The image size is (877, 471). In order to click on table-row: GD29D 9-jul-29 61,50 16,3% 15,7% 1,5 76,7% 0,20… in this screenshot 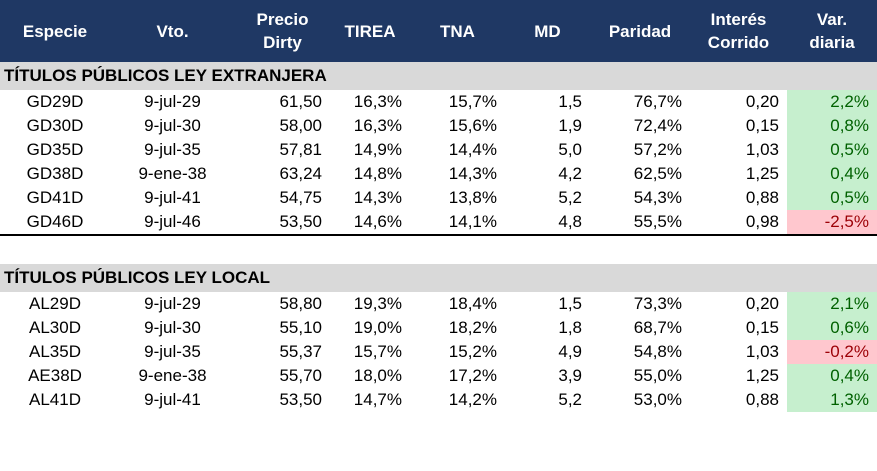, I will do `click(438, 102)`.